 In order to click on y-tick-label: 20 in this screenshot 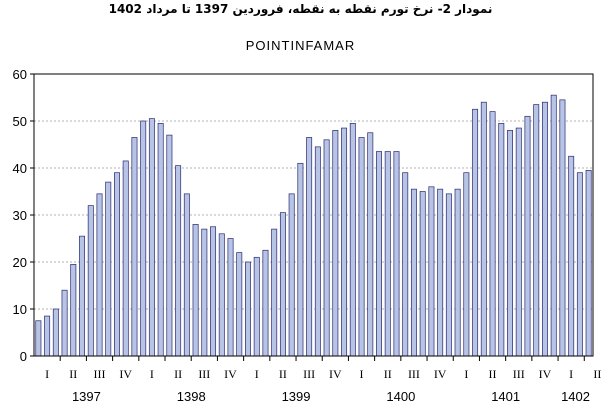, I will do `click(20, 262)`.